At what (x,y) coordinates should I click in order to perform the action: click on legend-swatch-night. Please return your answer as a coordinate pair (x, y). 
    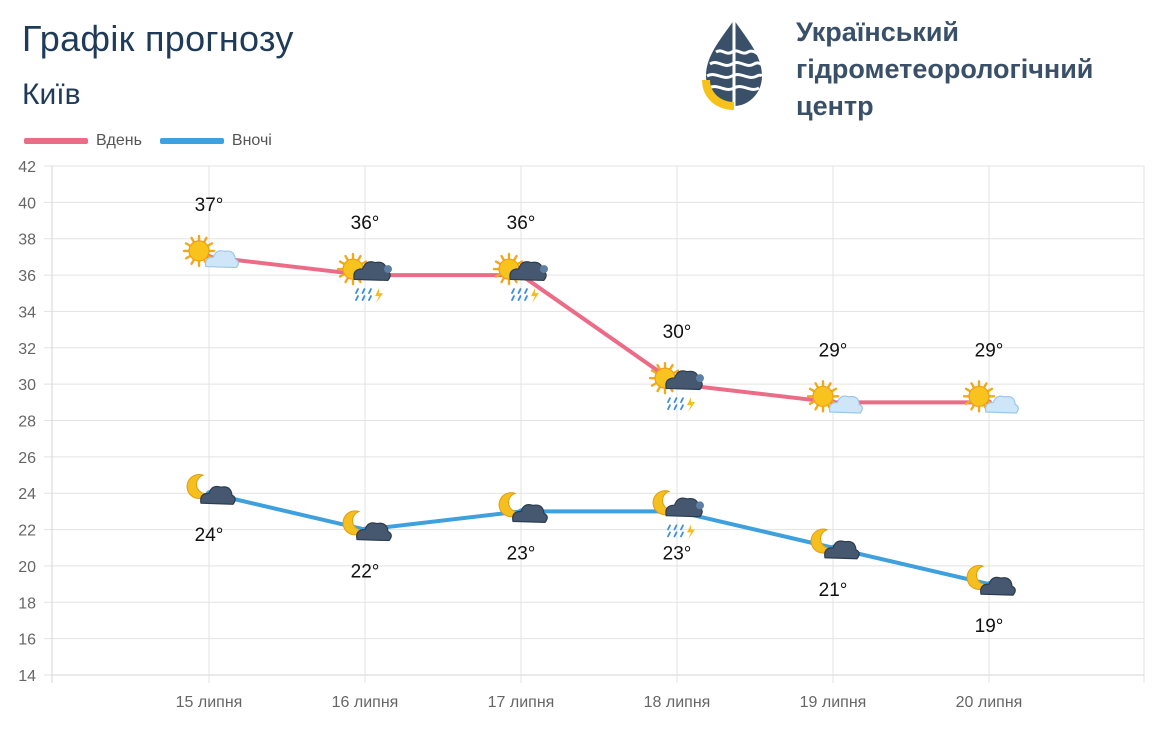
    Looking at the image, I should click on (191, 141).